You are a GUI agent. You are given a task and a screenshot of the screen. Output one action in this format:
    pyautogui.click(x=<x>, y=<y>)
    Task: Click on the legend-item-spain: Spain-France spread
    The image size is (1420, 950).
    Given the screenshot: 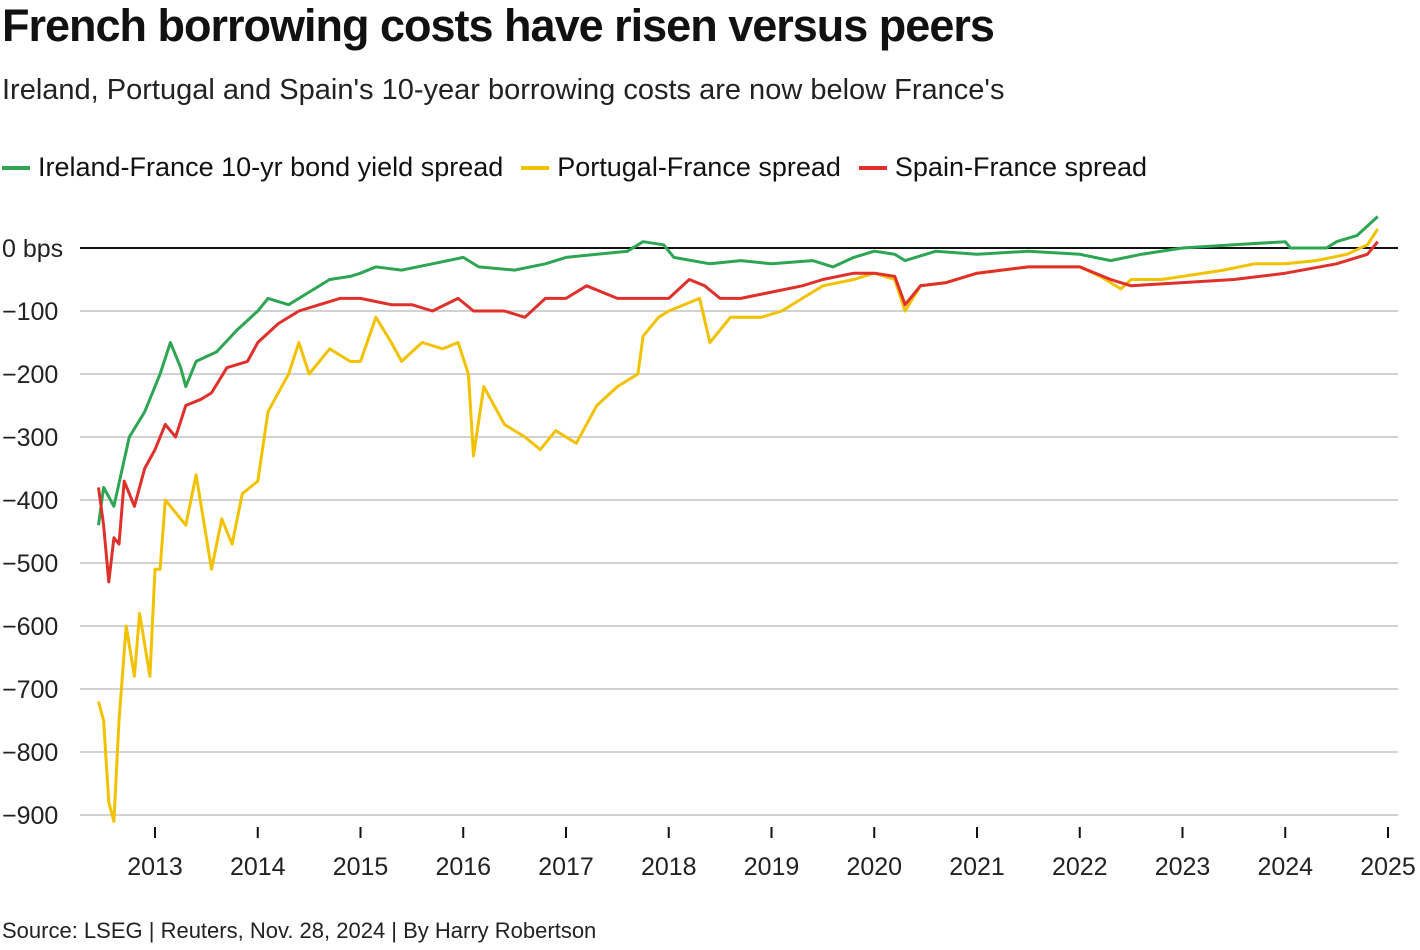 What is the action you would take?
    pyautogui.click(x=1003, y=167)
    